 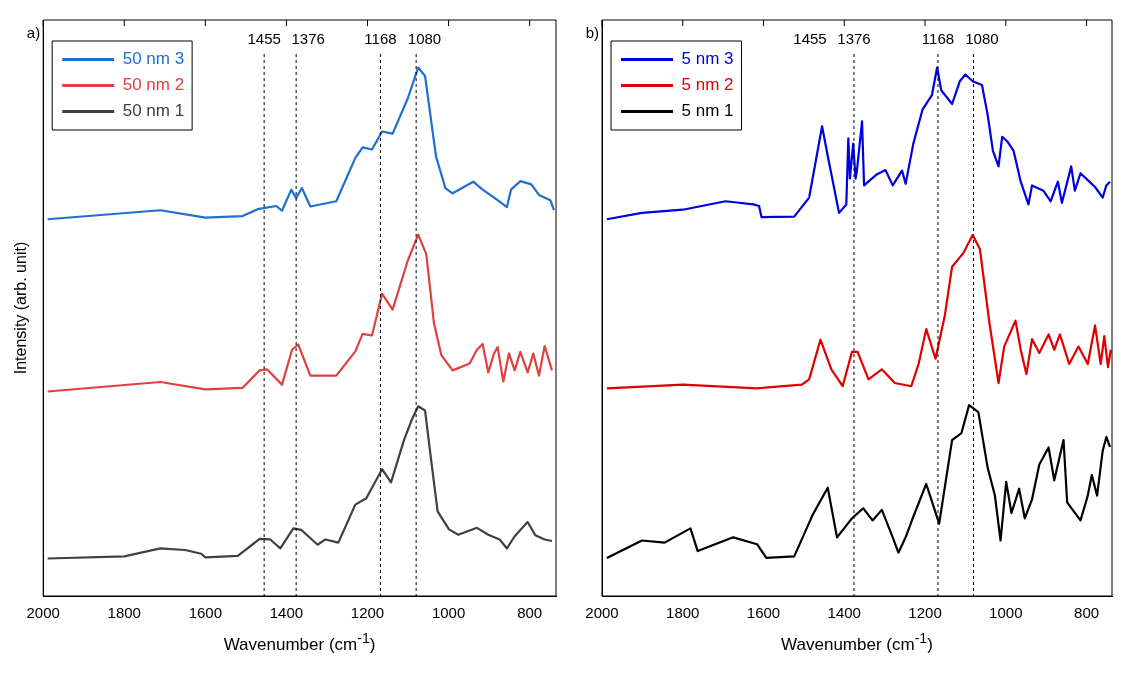 What do you see at coordinates (707, 59) in the screenshot?
I see `legend-label: 5 nm 3` at bounding box center [707, 59].